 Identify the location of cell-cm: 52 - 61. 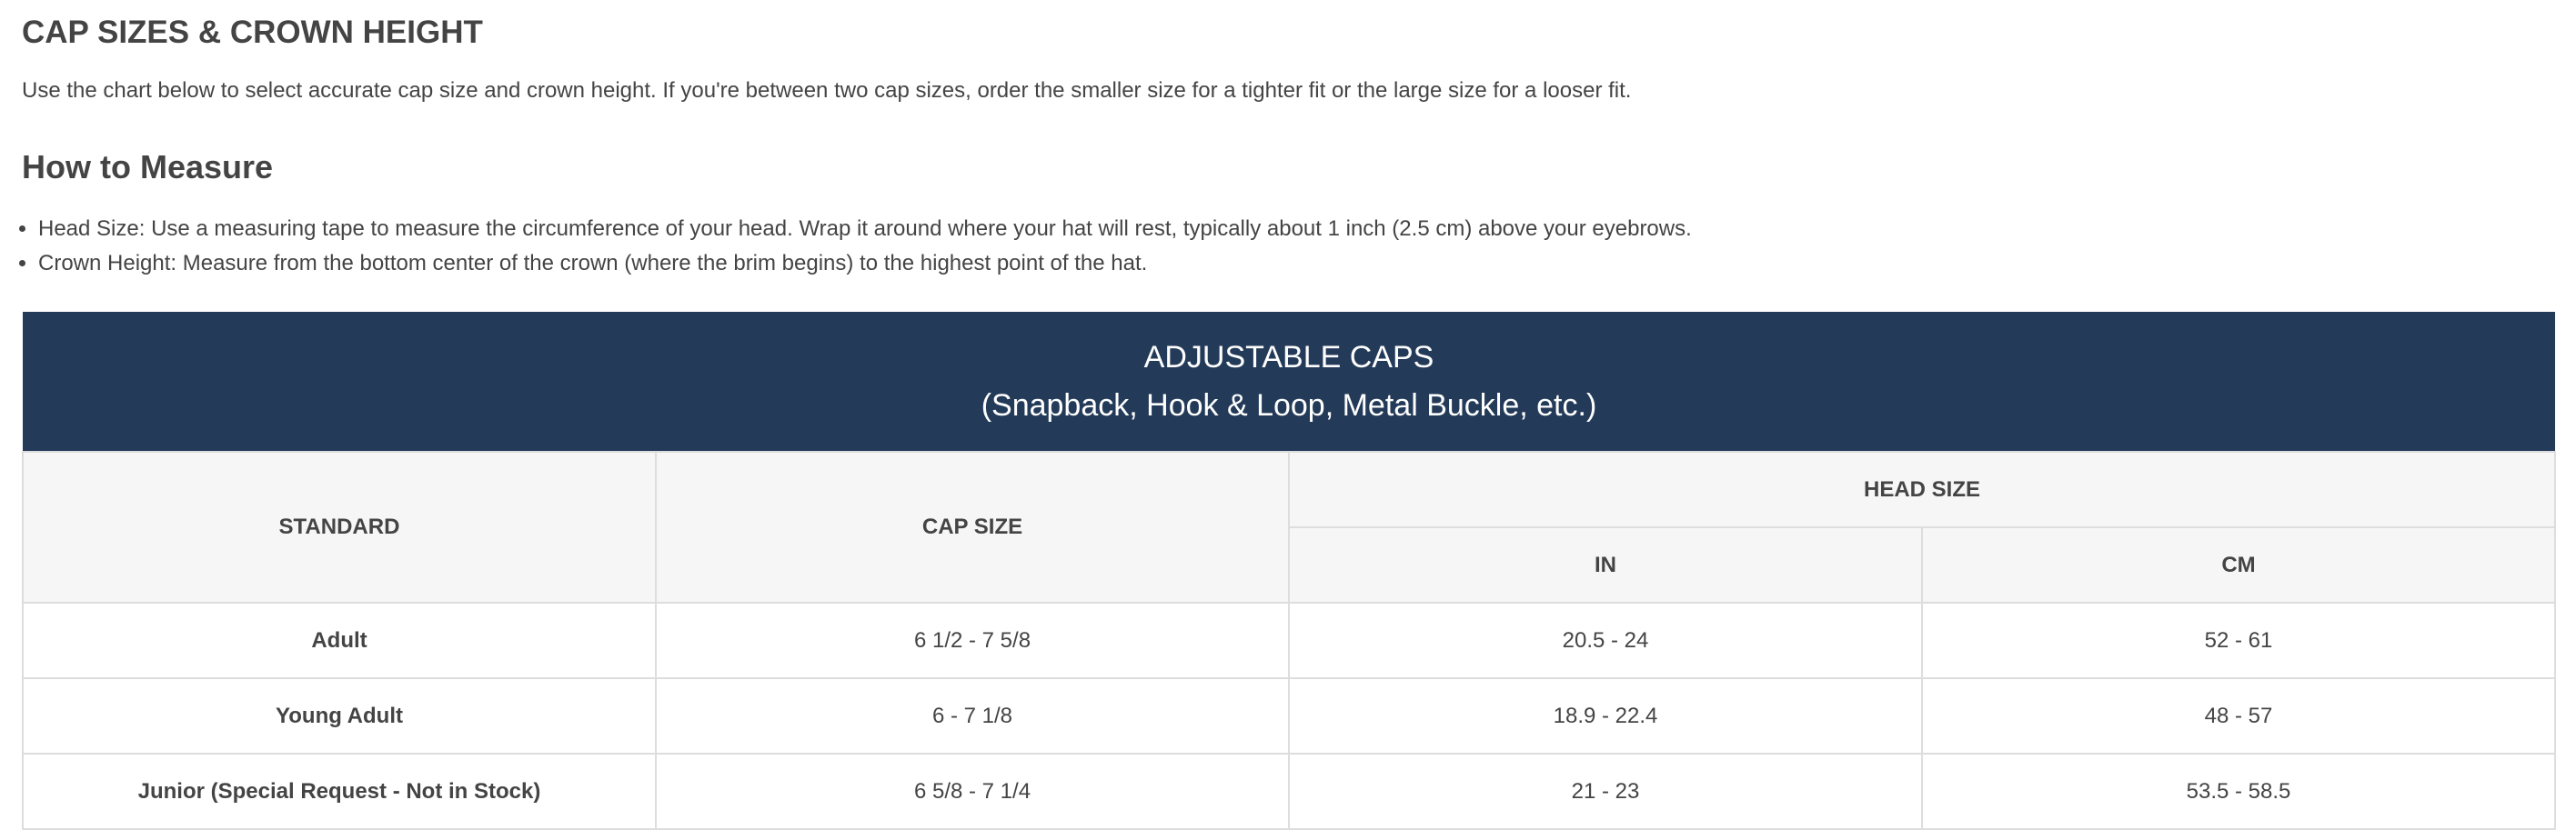
(2238, 640).